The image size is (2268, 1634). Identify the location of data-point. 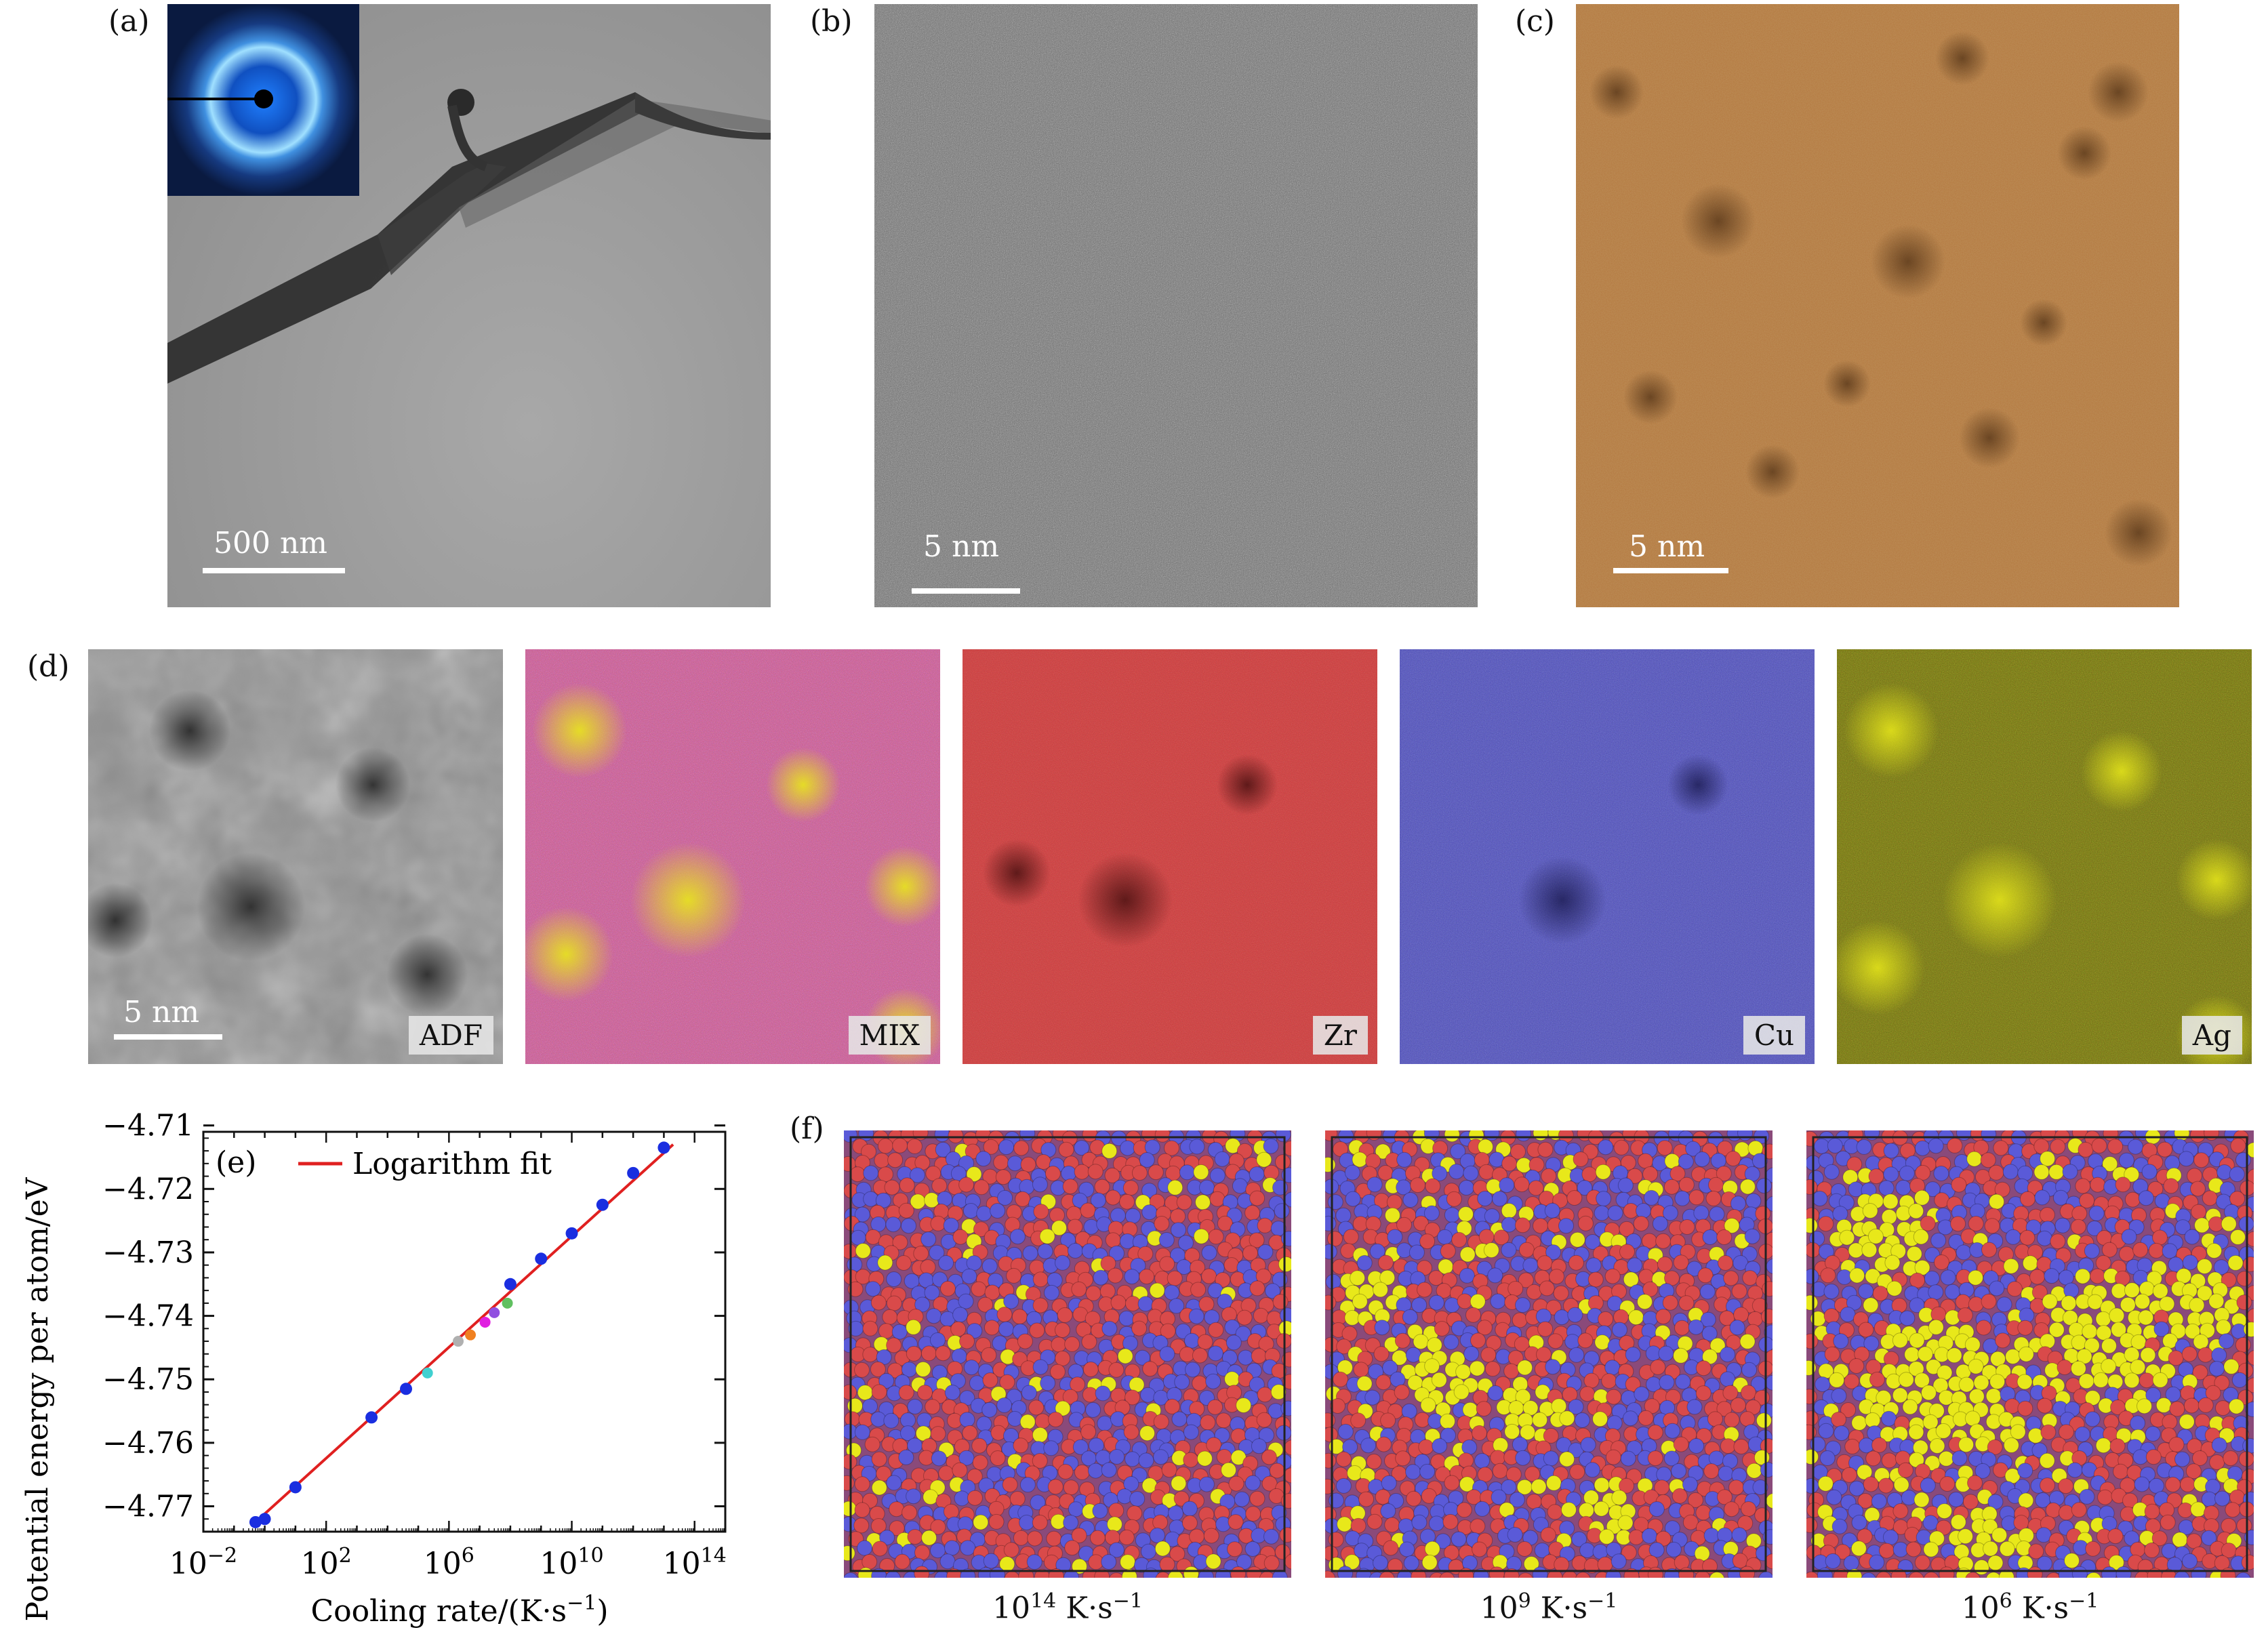
(371, 1417).